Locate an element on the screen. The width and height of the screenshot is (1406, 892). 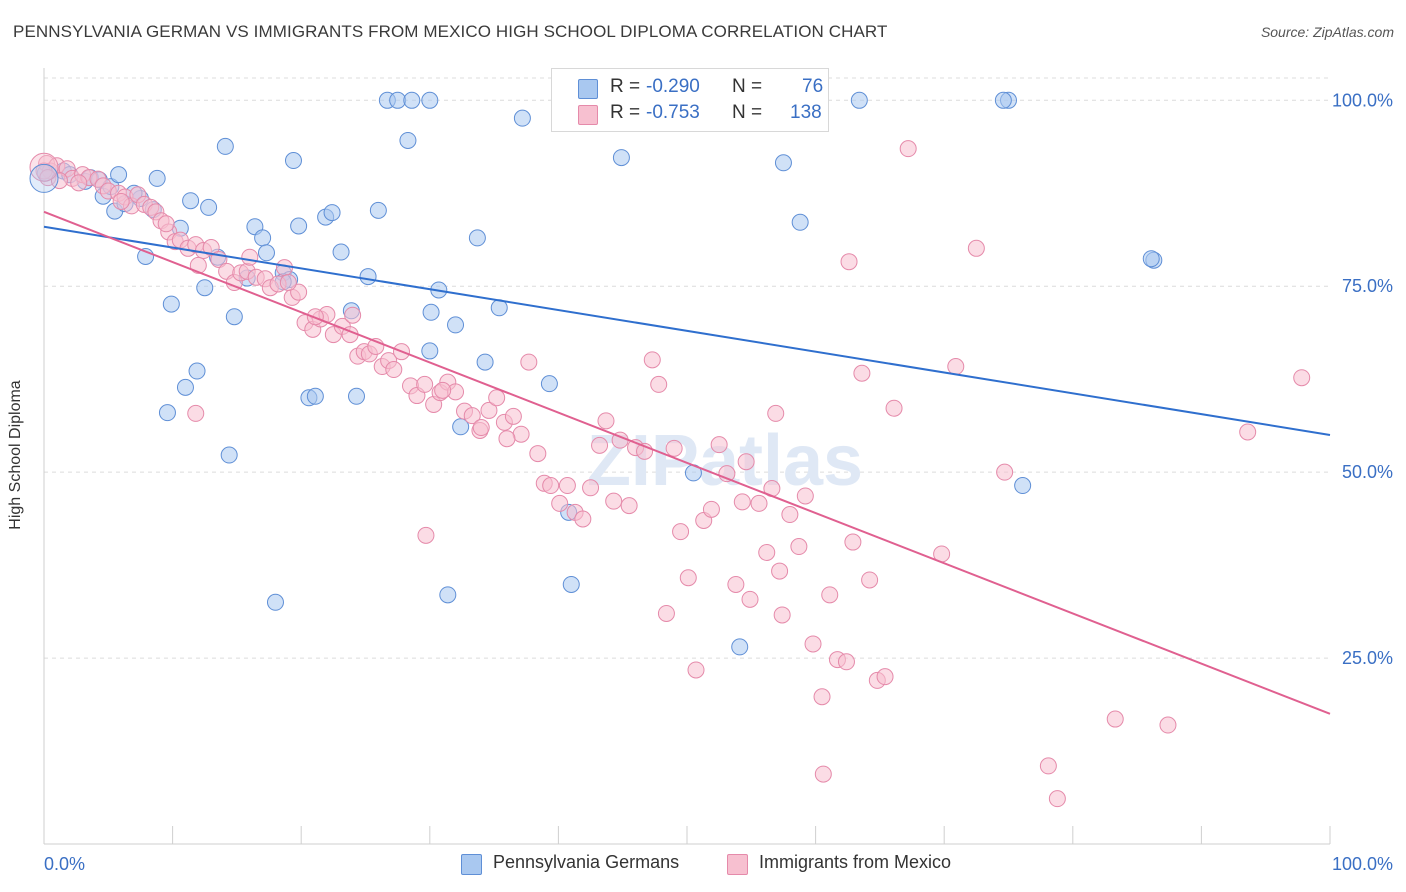
bottom-legend-swatch-blue is located at coordinates (471, 864).